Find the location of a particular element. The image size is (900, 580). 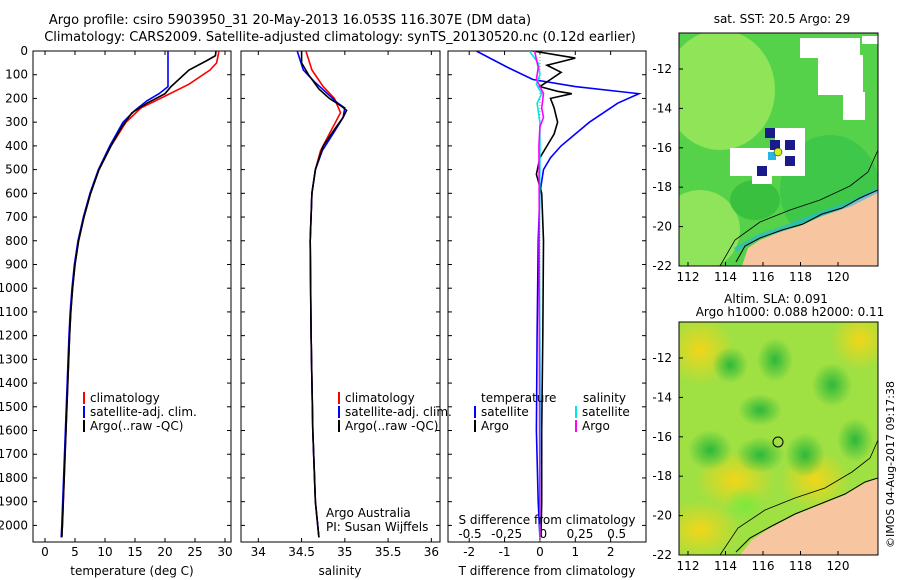

x-tick-label: 34.5 is located at coordinates (301, 552).